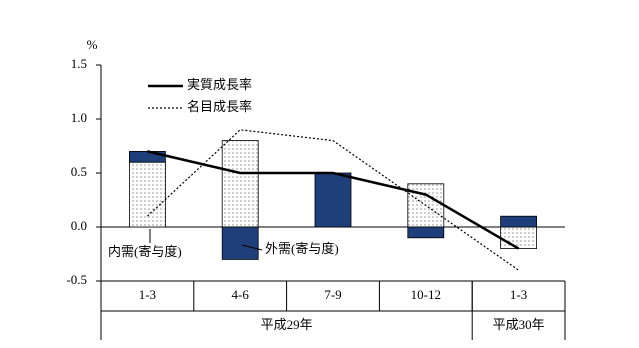  I want to click on unit-label: %, so click(92, 44).